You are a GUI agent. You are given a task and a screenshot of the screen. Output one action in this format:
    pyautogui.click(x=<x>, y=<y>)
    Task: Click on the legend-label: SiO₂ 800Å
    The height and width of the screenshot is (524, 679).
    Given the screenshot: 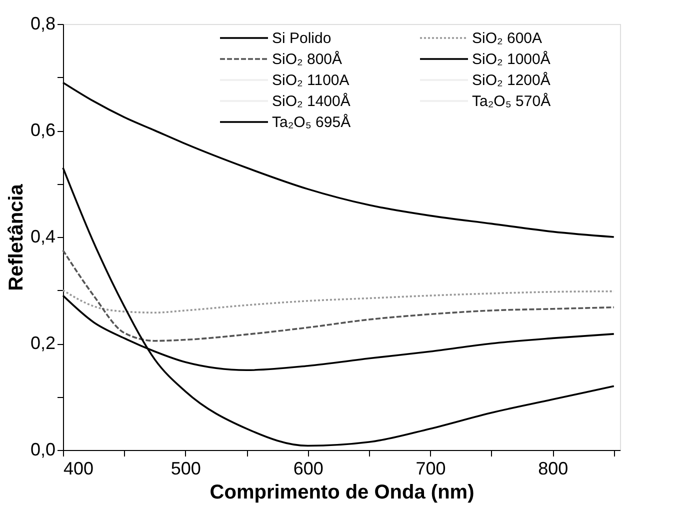 What is the action you would take?
    pyautogui.click(x=307, y=59)
    